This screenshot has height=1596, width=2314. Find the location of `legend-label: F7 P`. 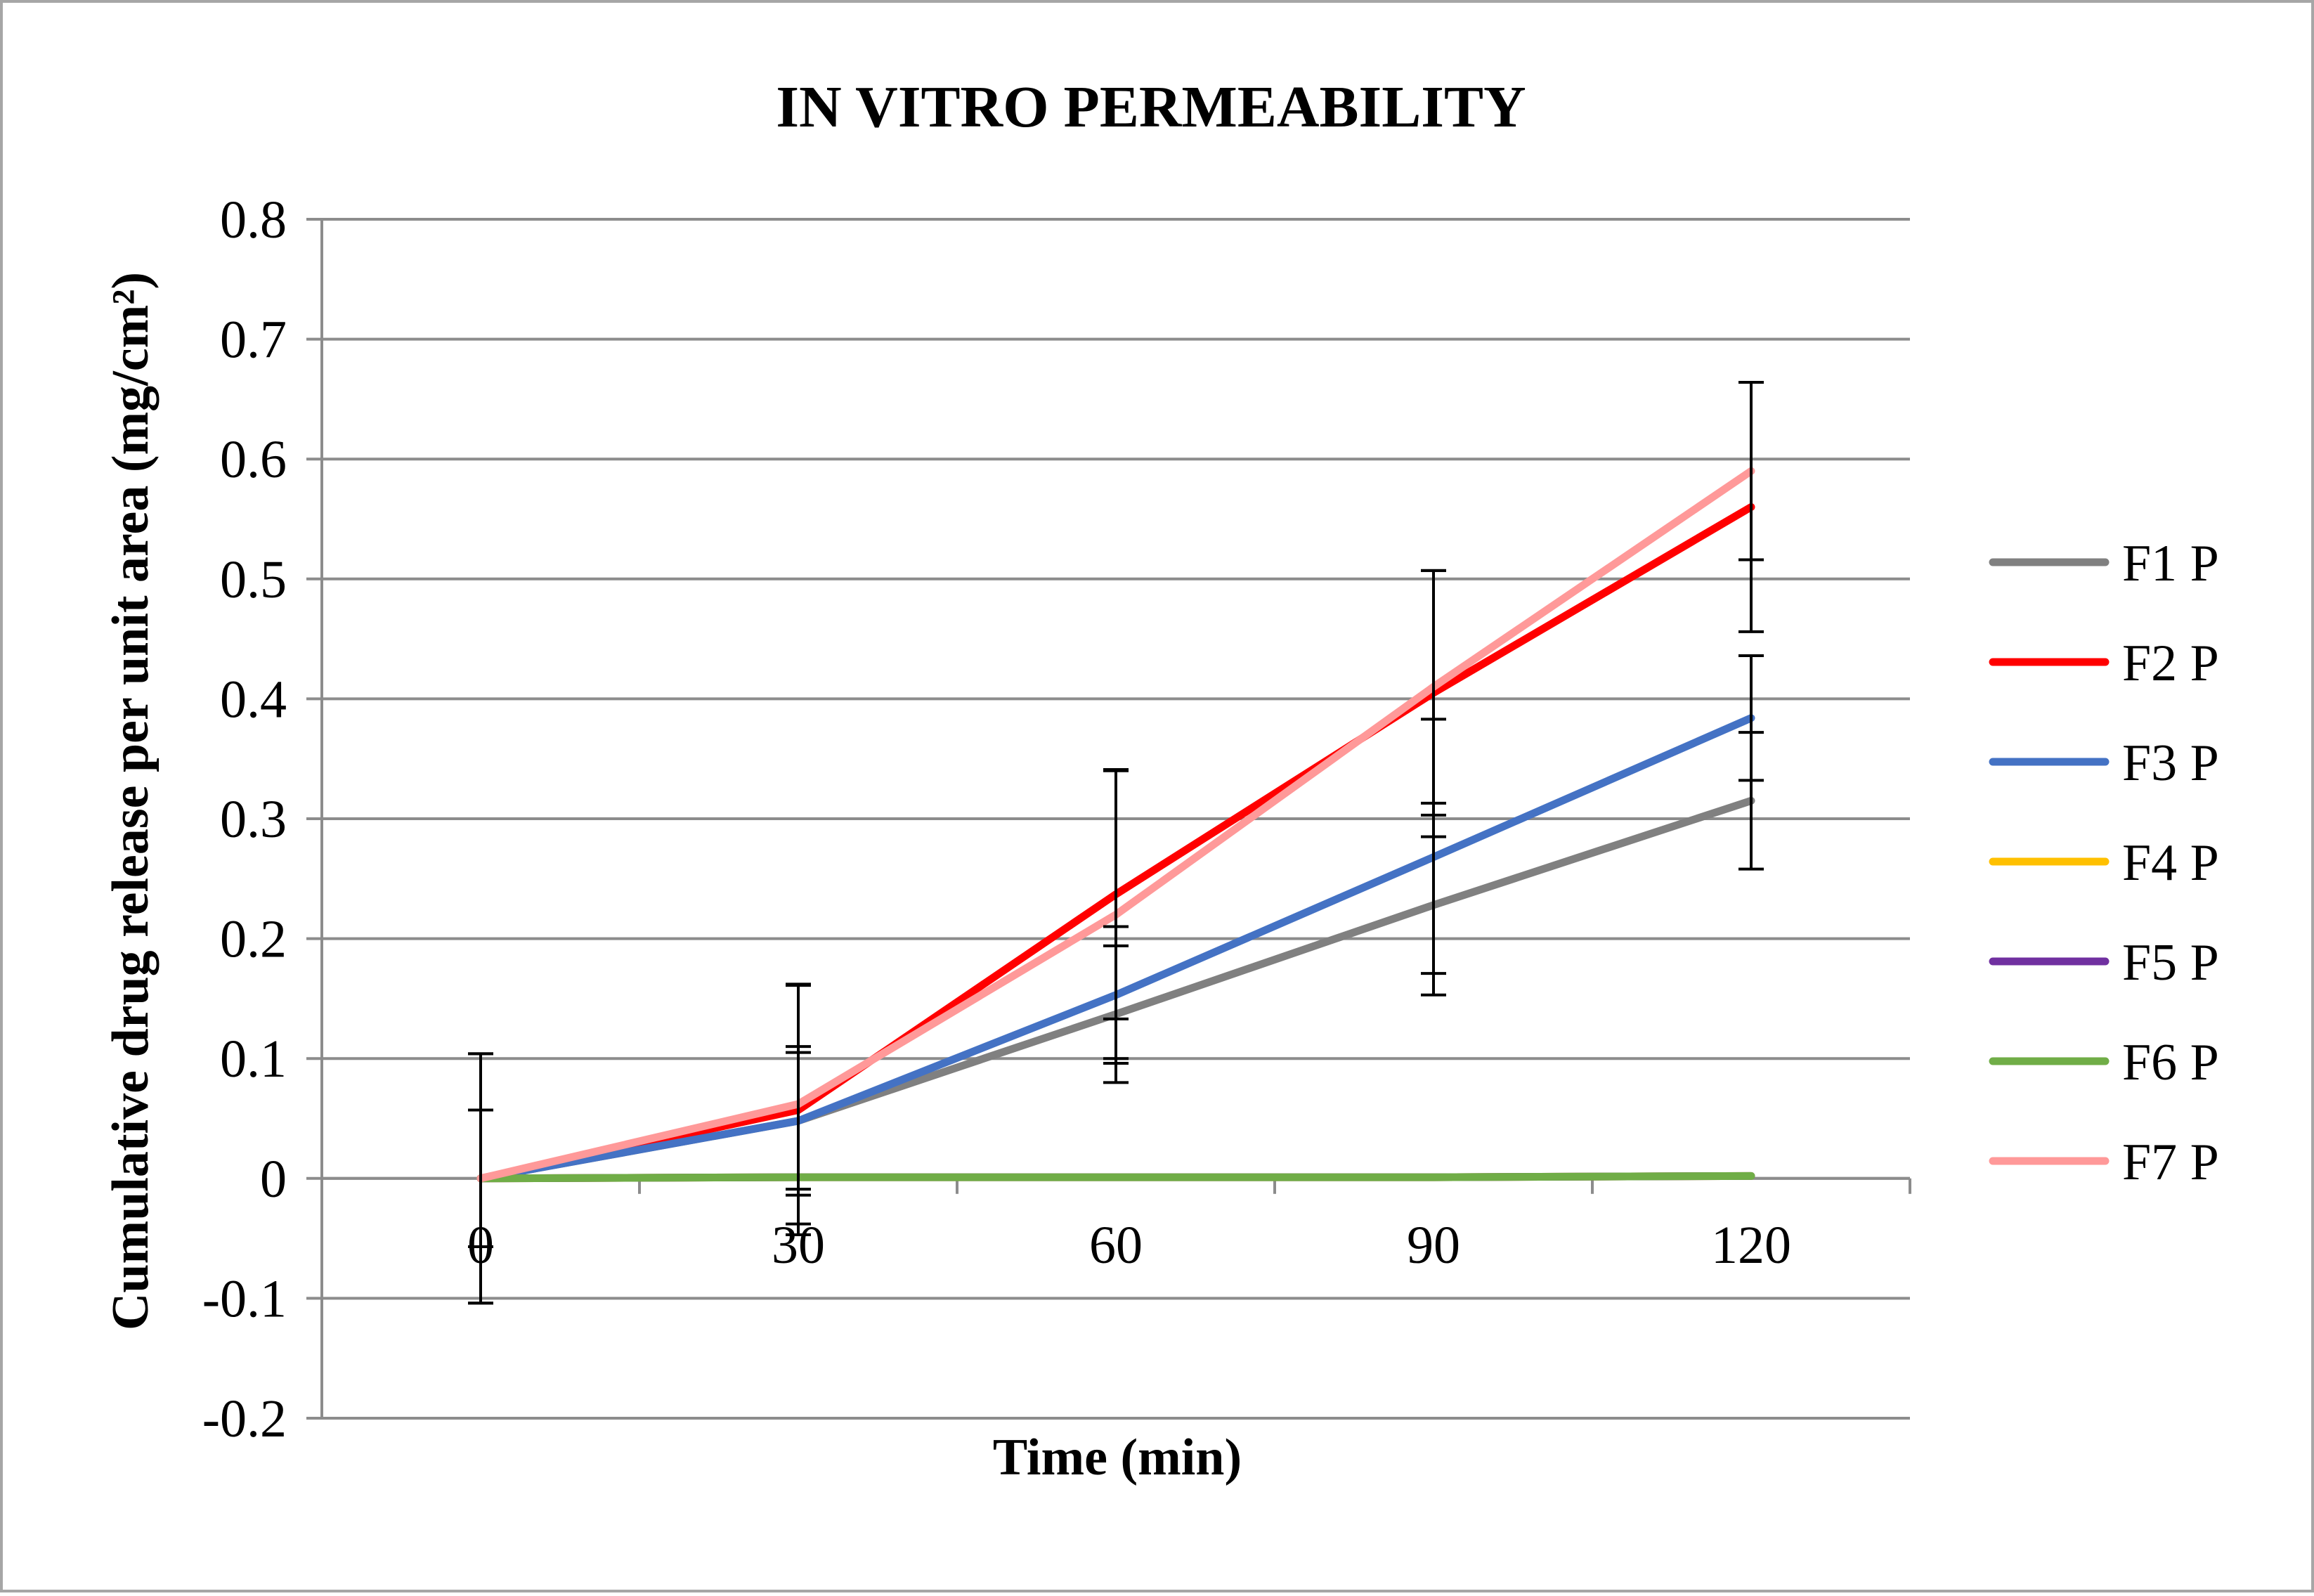

legend-label: F7 P is located at coordinates (2170, 1162).